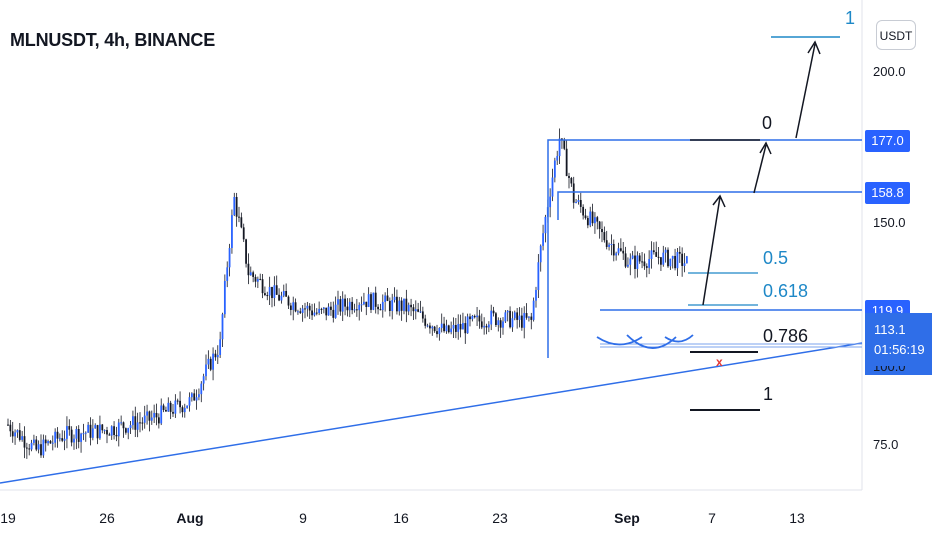 The height and width of the screenshot is (550, 932). Describe the element at coordinates (627, 518) in the screenshot. I see `time-label-sep: Sep` at that location.